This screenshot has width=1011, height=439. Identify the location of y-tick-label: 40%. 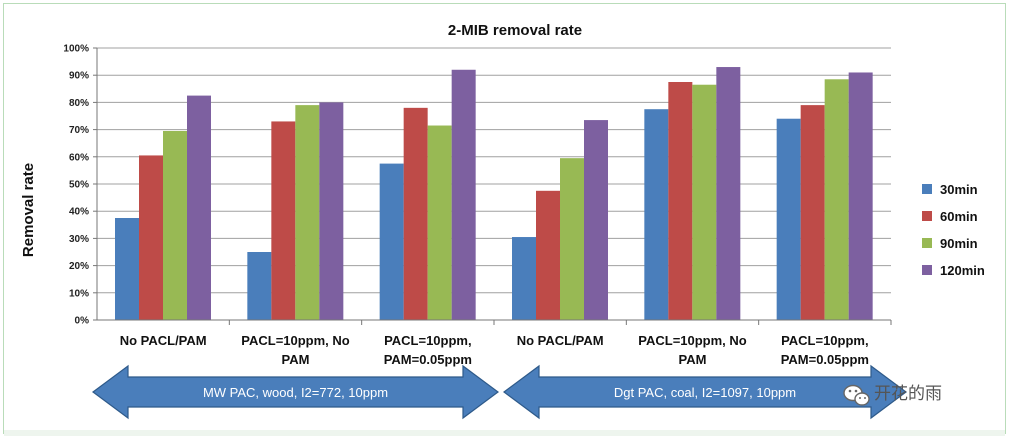
(79, 212).